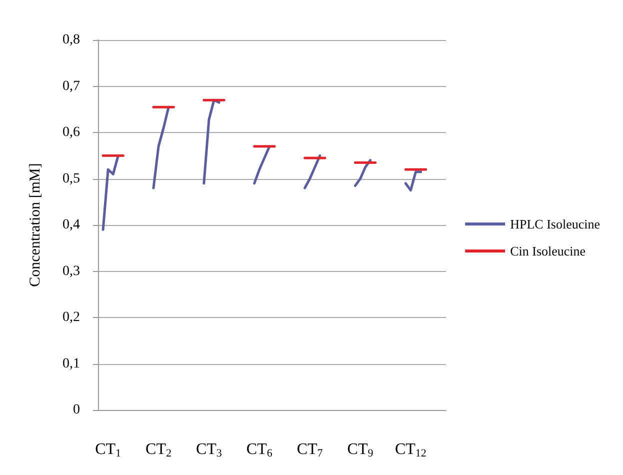 The width and height of the screenshot is (623, 475). What do you see at coordinates (548, 251) in the screenshot?
I see `legend-label: Cin Isoleucine` at bounding box center [548, 251].